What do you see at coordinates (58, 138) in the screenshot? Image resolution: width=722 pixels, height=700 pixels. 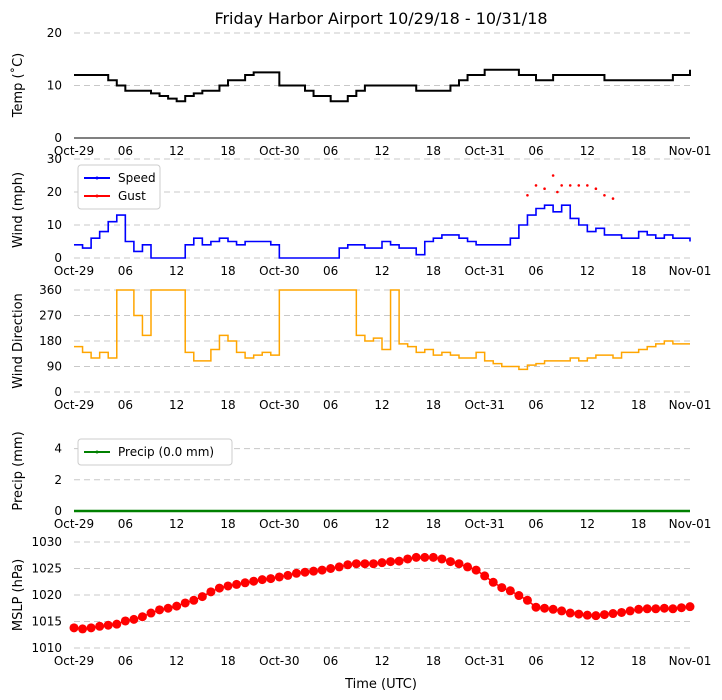 I see `temperature-ytick-label: 0` at bounding box center [58, 138].